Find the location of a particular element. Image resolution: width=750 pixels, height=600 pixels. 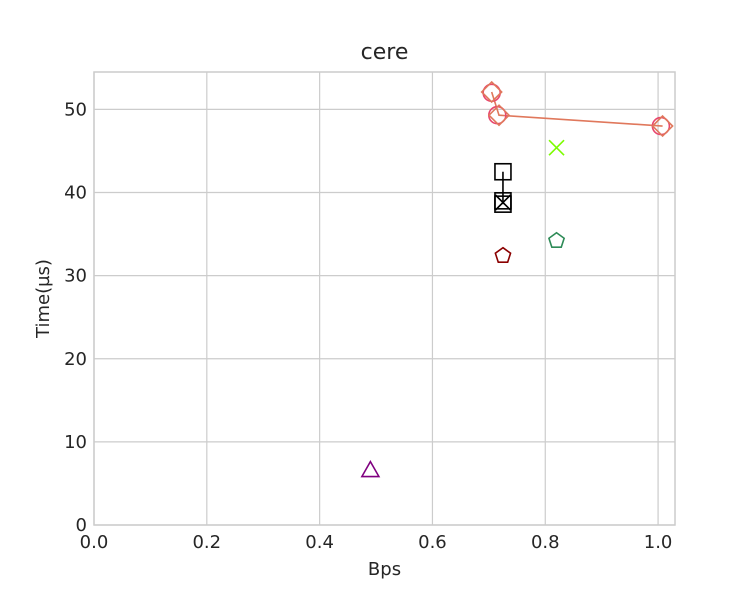

y-tick-label: 10 is located at coordinates (75, 442).